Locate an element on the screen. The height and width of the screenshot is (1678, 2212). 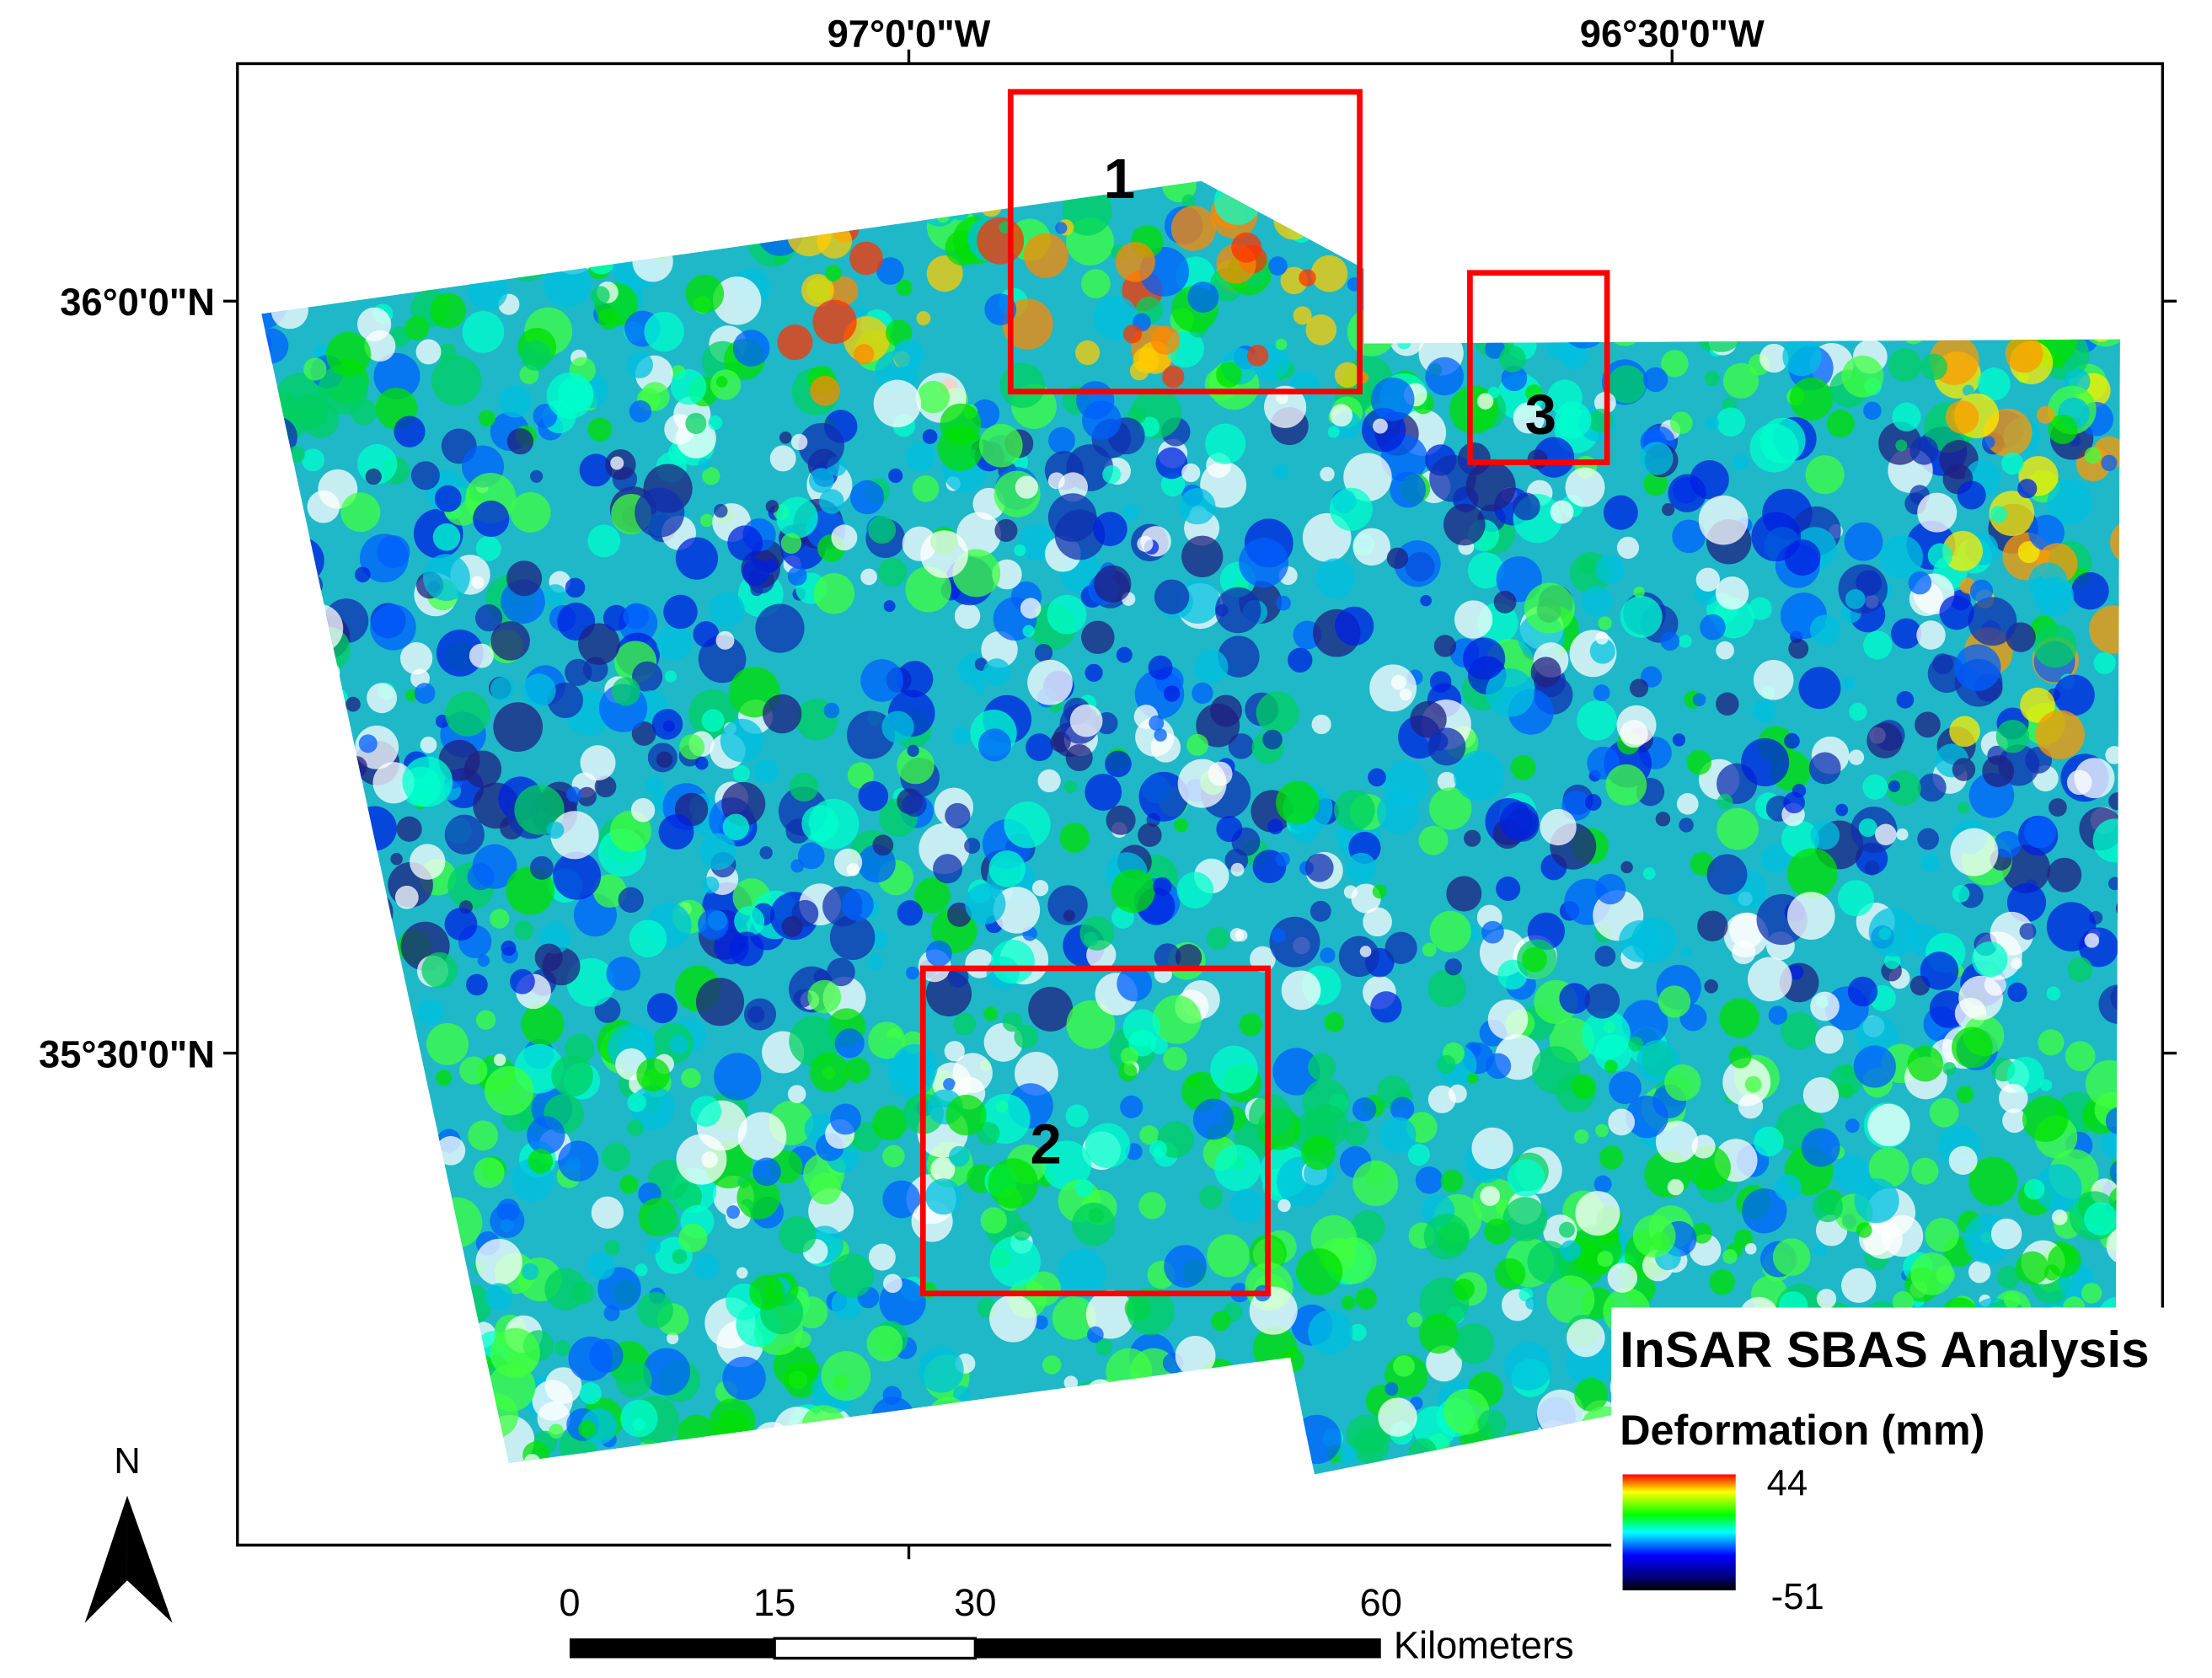
scale-labels: 0 15 30 60 is located at coordinates (981, 1602).